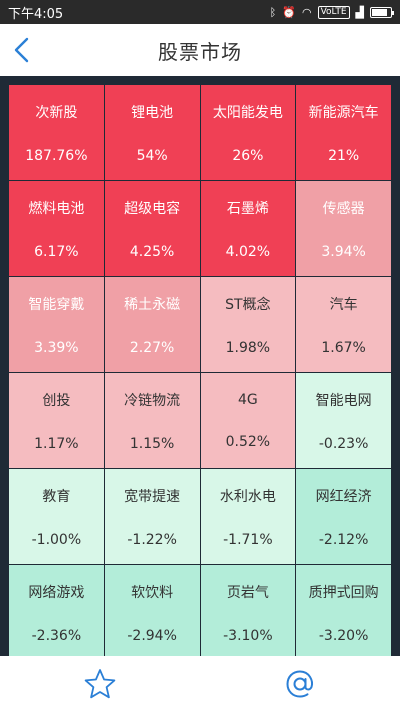 This screenshot has height=711, width=400. I want to click on sector-name: 页岩气, so click(247, 592).